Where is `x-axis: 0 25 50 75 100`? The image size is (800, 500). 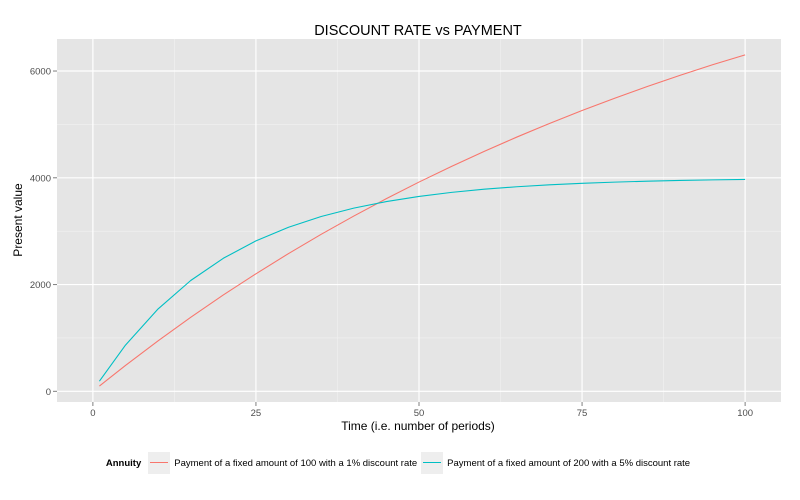 x-axis: 0 25 50 75 100 is located at coordinates (421, 410).